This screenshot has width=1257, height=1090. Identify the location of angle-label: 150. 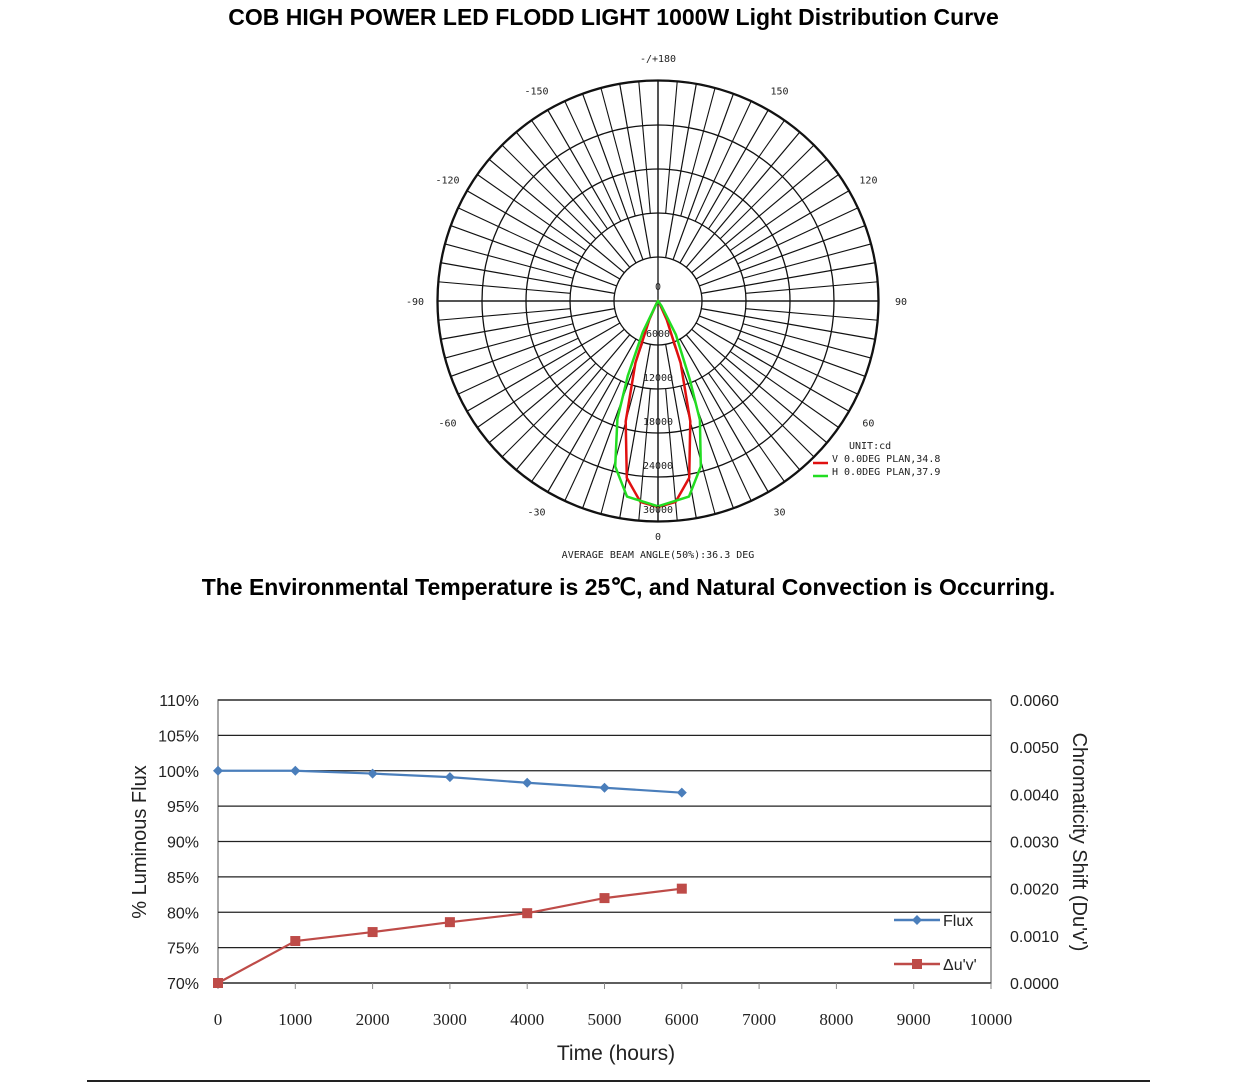
(779, 92).